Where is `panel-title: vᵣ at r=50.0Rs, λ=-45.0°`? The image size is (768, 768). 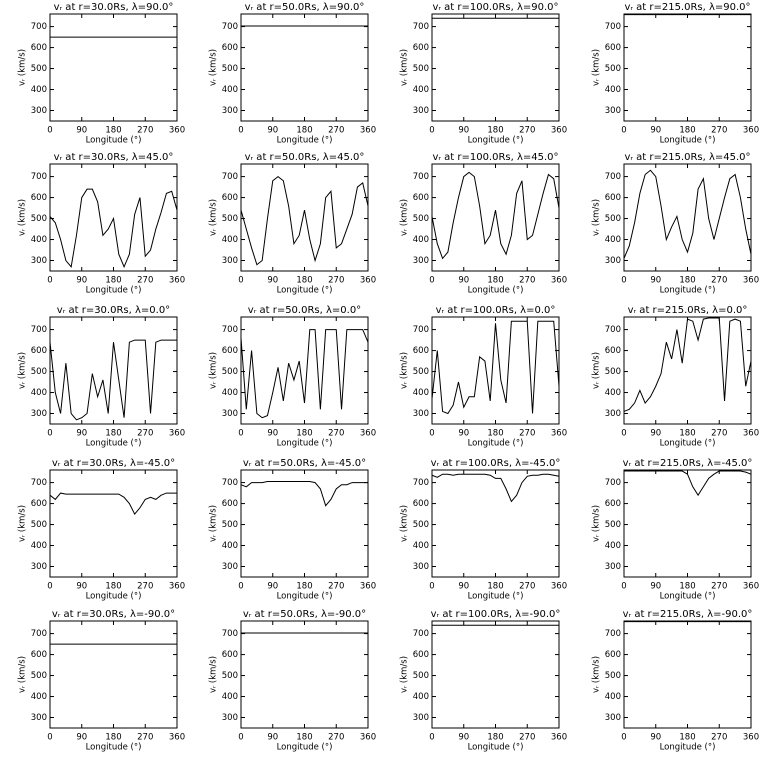
panel-title: vᵣ at r=50.0Rs, λ=-45.0° is located at coordinates (304, 463).